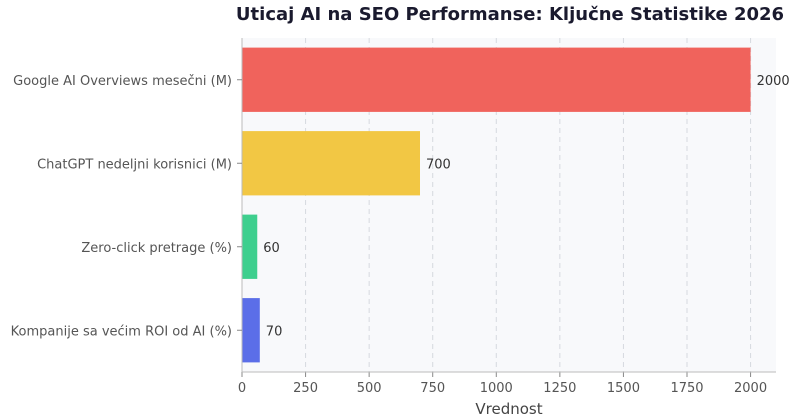 Image resolution: width=800 pixels, height=420 pixels. What do you see at coordinates (305, 388) in the screenshot?
I see `x-tick-label: 250` at bounding box center [305, 388].